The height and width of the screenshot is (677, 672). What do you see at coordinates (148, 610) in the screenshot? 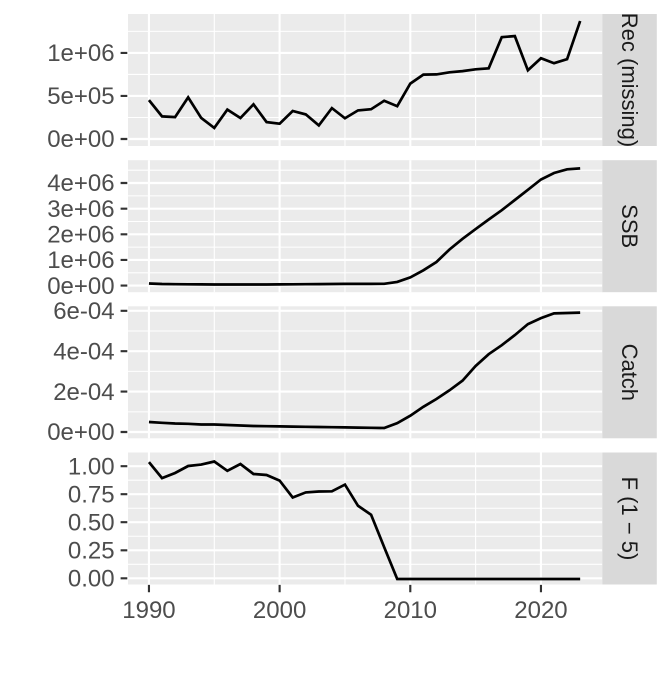
I see `svg-text: 1990` at bounding box center [148, 610].